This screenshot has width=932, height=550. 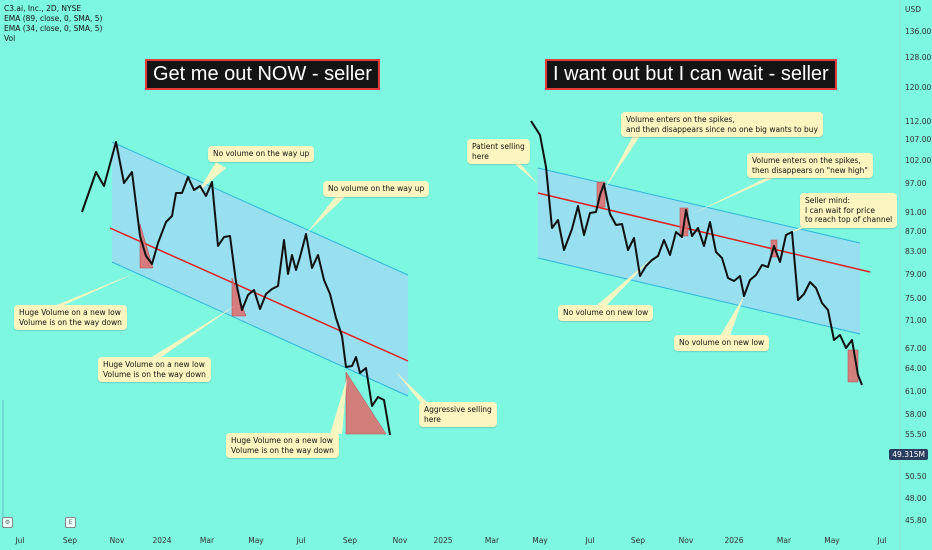 What do you see at coordinates (916, 498) in the screenshot?
I see `y-tick-label: 48.00` at bounding box center [916, 498].